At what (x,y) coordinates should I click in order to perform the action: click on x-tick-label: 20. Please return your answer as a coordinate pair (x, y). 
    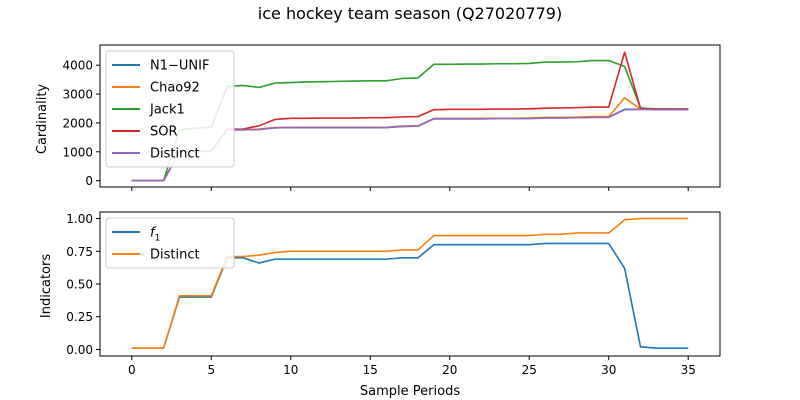
    Looking at the image, I should click on (449, 370).